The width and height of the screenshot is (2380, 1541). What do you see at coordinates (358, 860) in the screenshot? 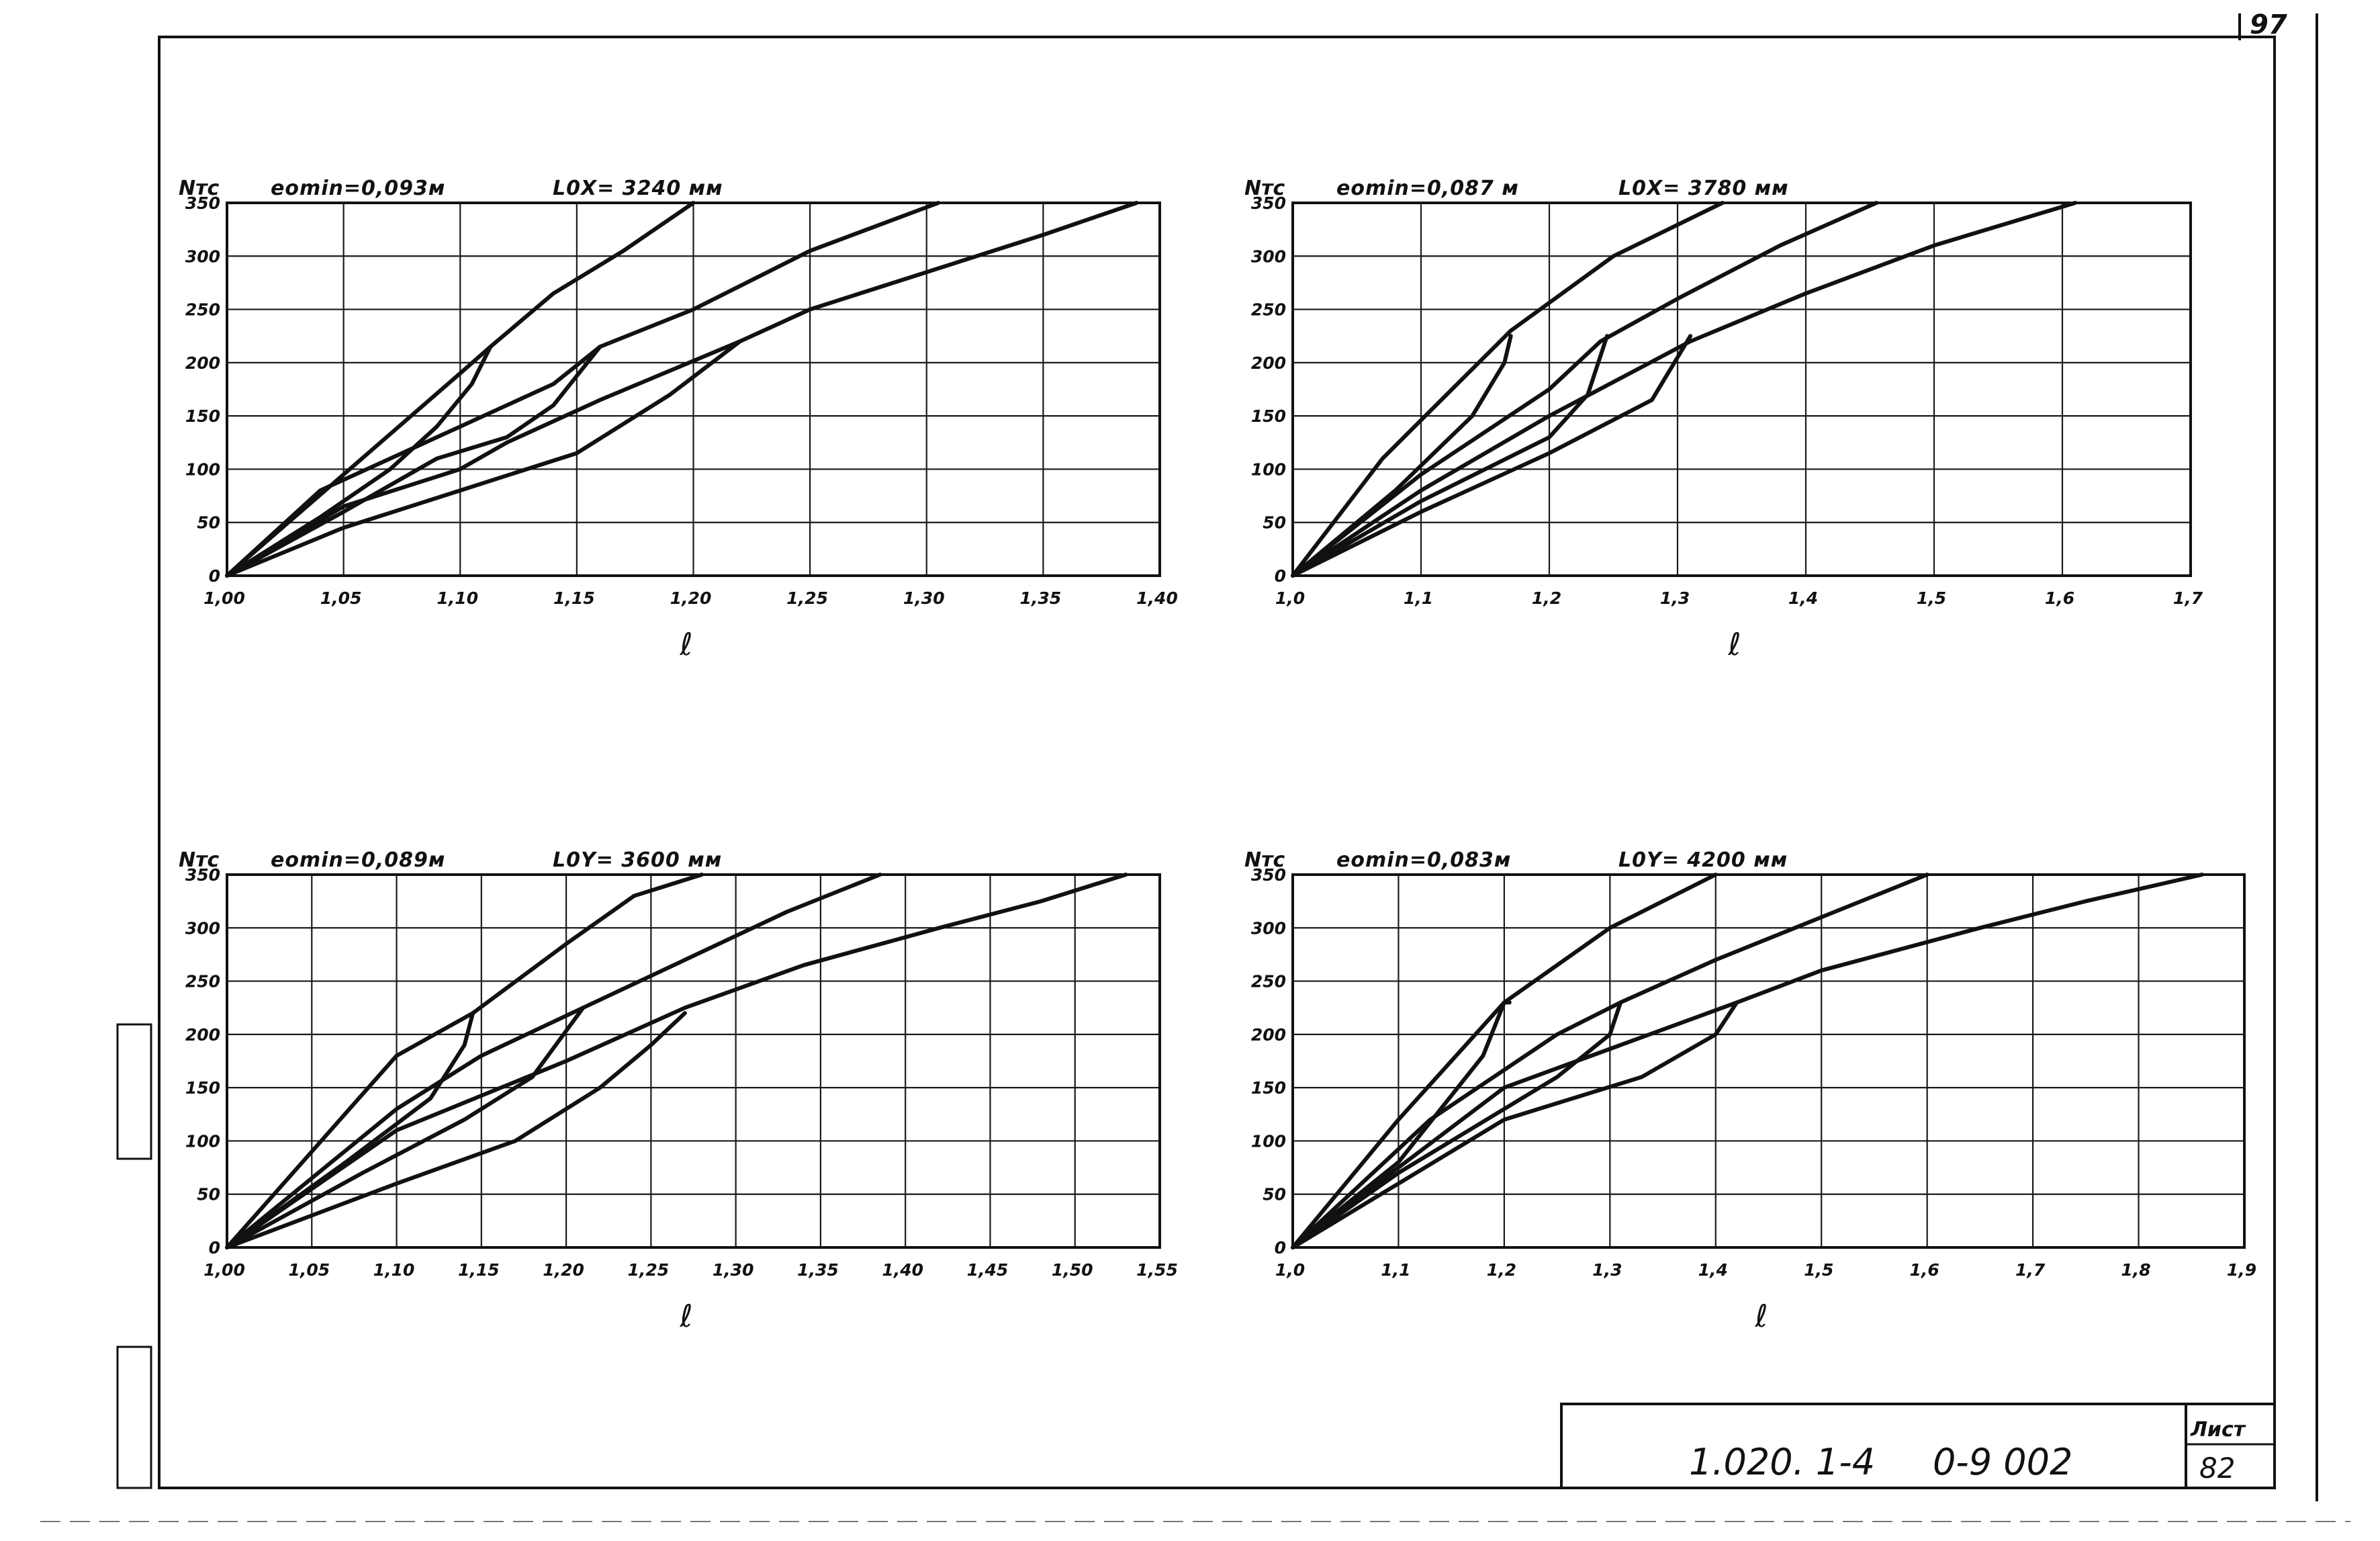
I see `header-eccentricity: eomin=0,089м` at bounding box center [358, 860].